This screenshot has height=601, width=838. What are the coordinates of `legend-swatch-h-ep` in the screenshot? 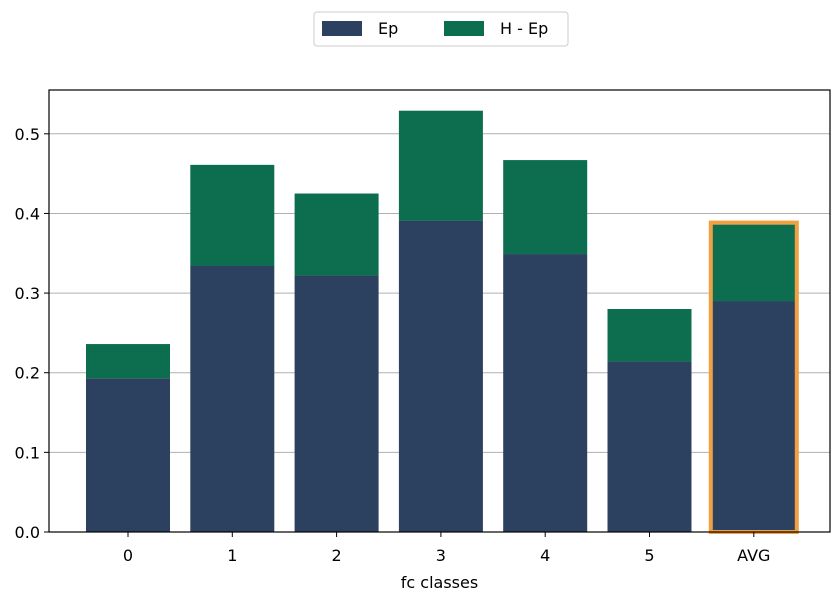 It's located at (464, 28).